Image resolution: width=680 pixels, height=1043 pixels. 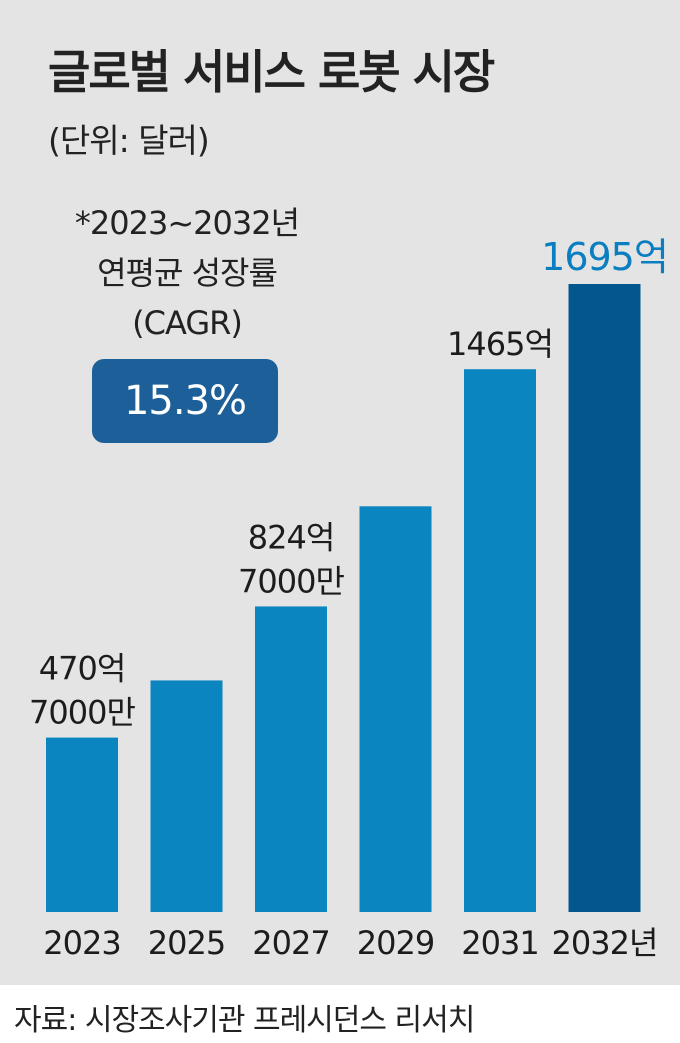 What do you see at coordinates (499, 943) in the screenshot?
I see `x-tick-label: 2031` at bounding box center [499, 943].